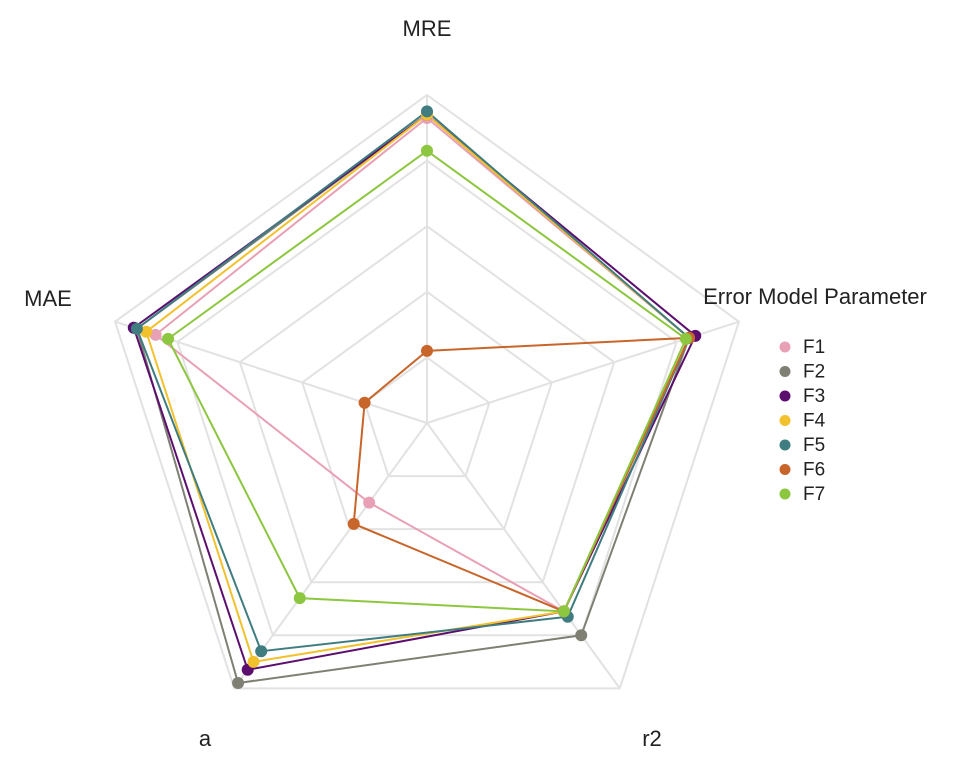 The height and width of the screenshot is (760, 966). Describe the element at coordinates (814, 421) in the screenshot. I see `legend-label: F4` at that location.